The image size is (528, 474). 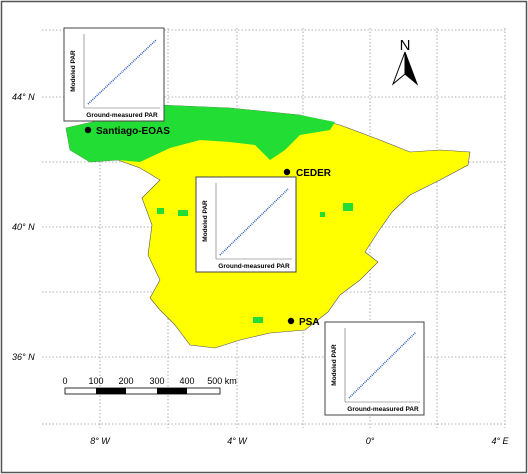 I want to click on arrow-right, so click(x=411, y=68).